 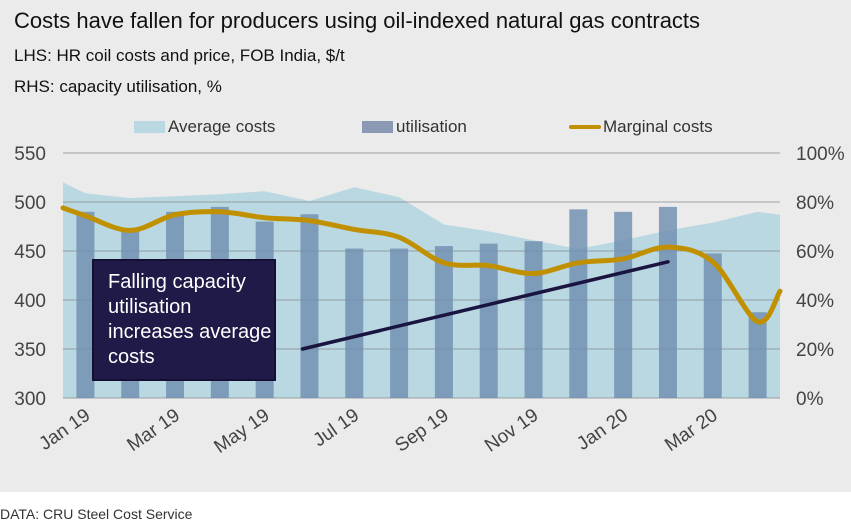 I want to click on legend-item-utilisation: utilisation, so click(x=414, y=127).